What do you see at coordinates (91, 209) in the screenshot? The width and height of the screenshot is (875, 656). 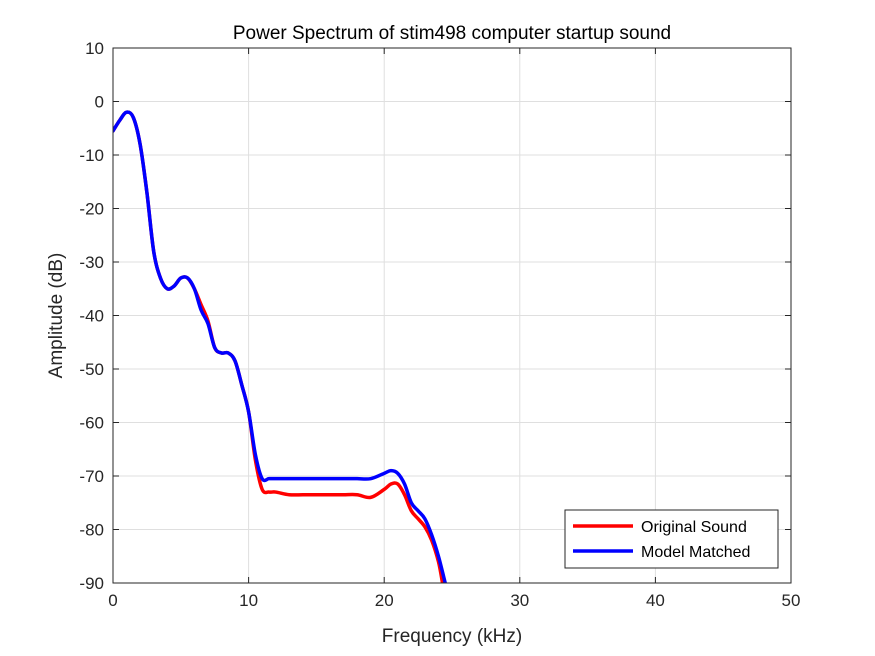 I see `y-tick-label: -20` at bounding box center [91, 209].